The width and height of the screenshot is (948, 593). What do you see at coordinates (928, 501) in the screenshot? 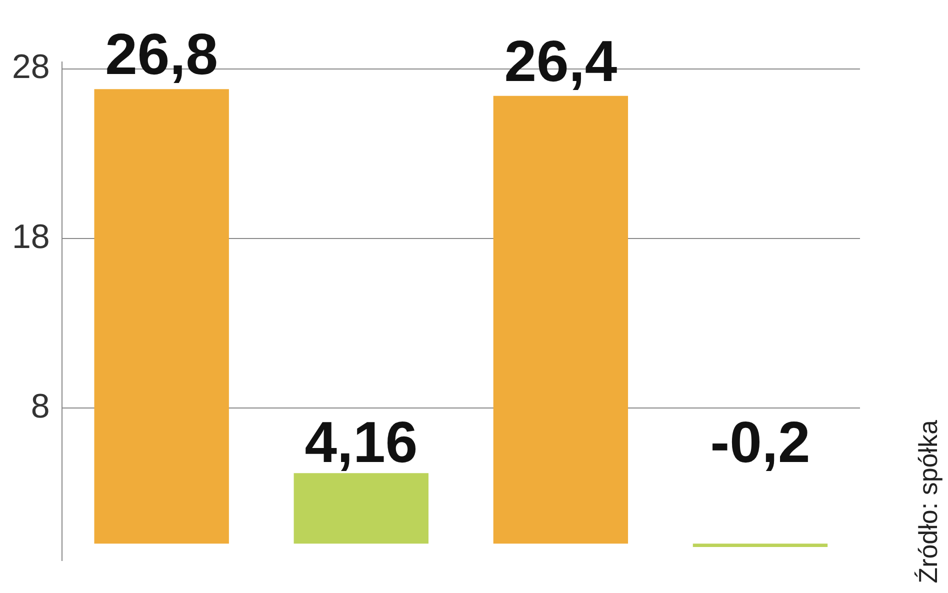
I see `text: Źródło: spółka` at bounding box center [928, 501].